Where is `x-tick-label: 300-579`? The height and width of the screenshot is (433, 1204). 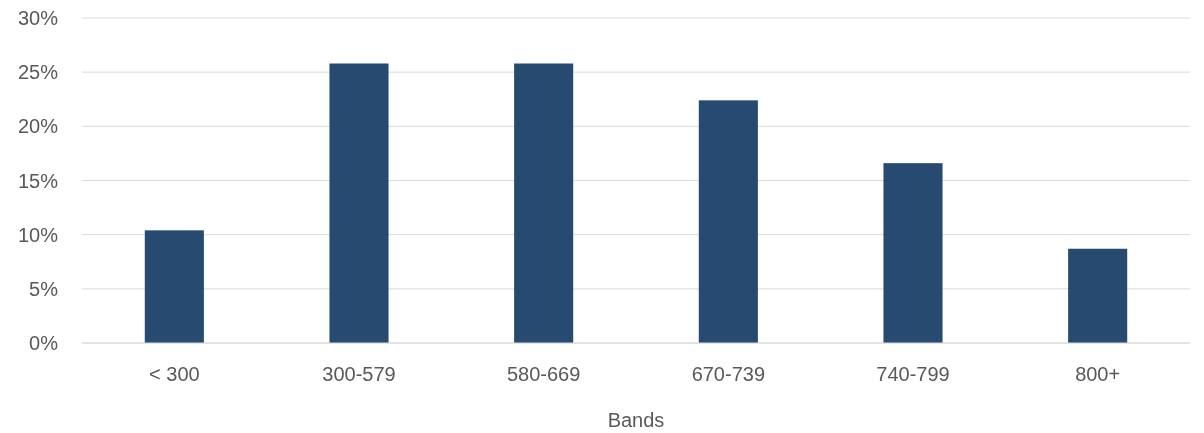 x-tick-label: 300-579 is located at coordinates (359, 374).